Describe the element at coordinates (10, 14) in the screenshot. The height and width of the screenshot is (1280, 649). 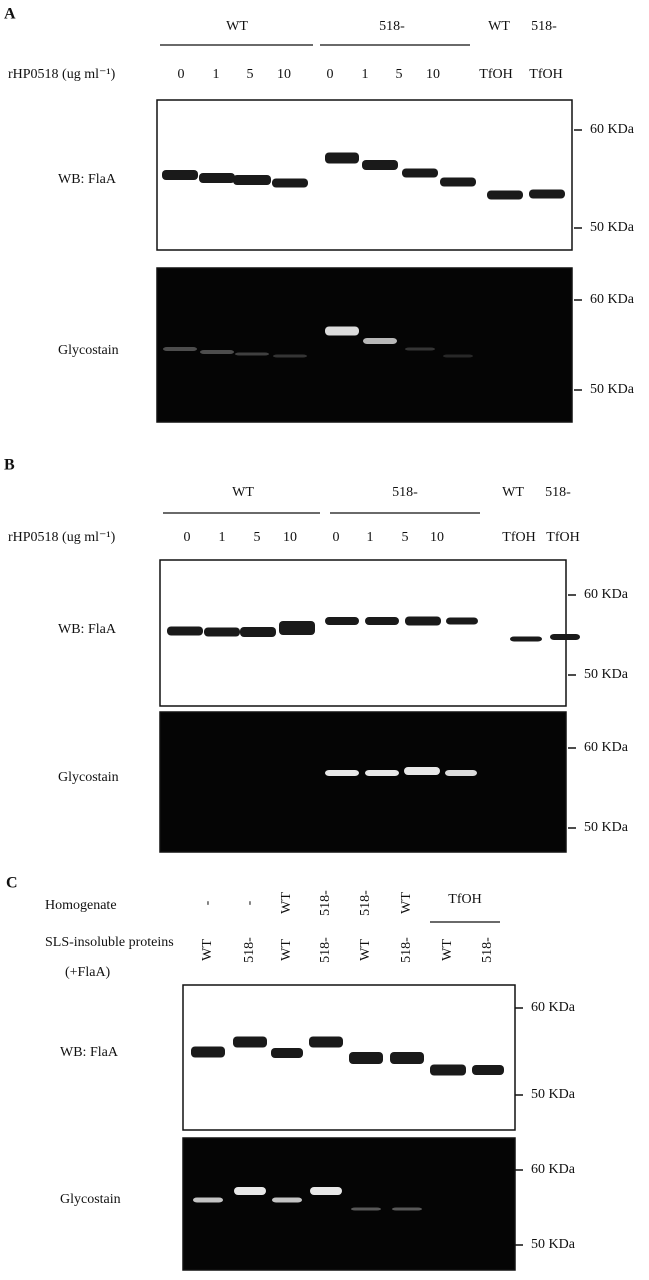
I see `panel-label: A` at that location.